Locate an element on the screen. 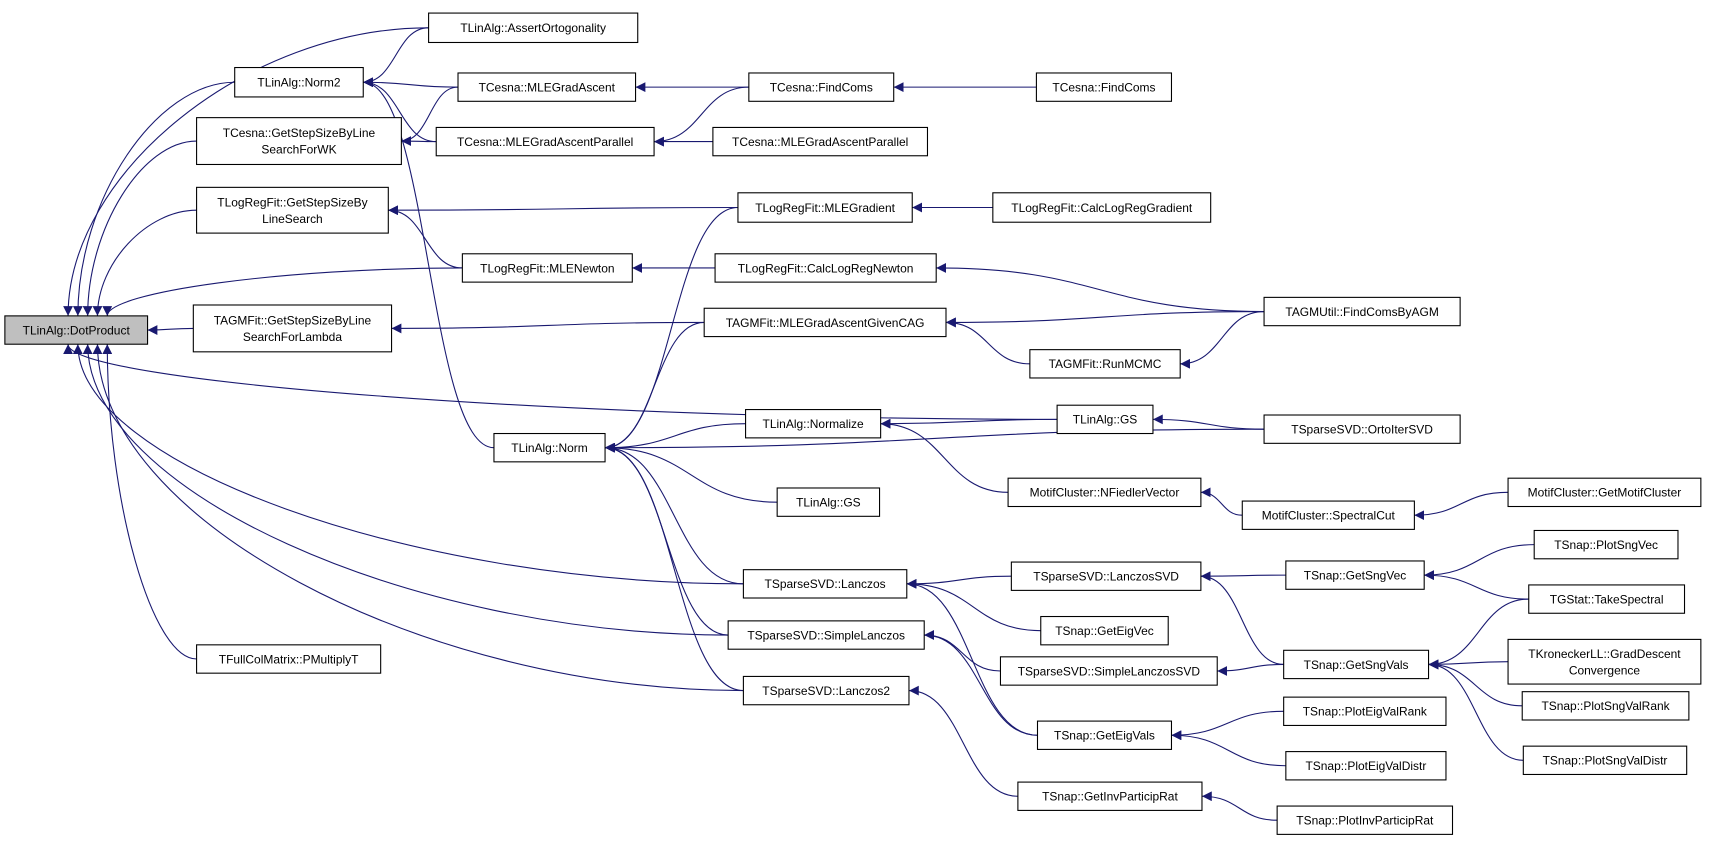 The width and height of the screenshot is (1709, 842). node-label: TLinAlg::GS is located at coordinates (828, 503).